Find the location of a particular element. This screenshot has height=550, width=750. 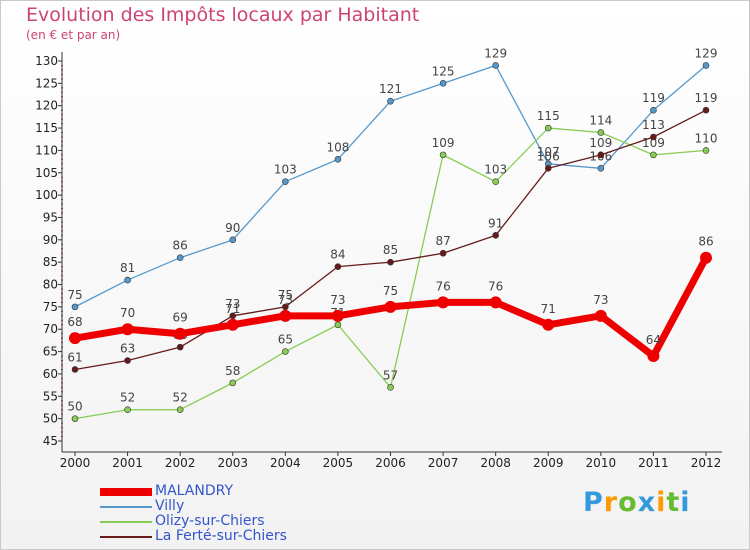

x-tick-label: 2005 is located at coordinates (338, 463).